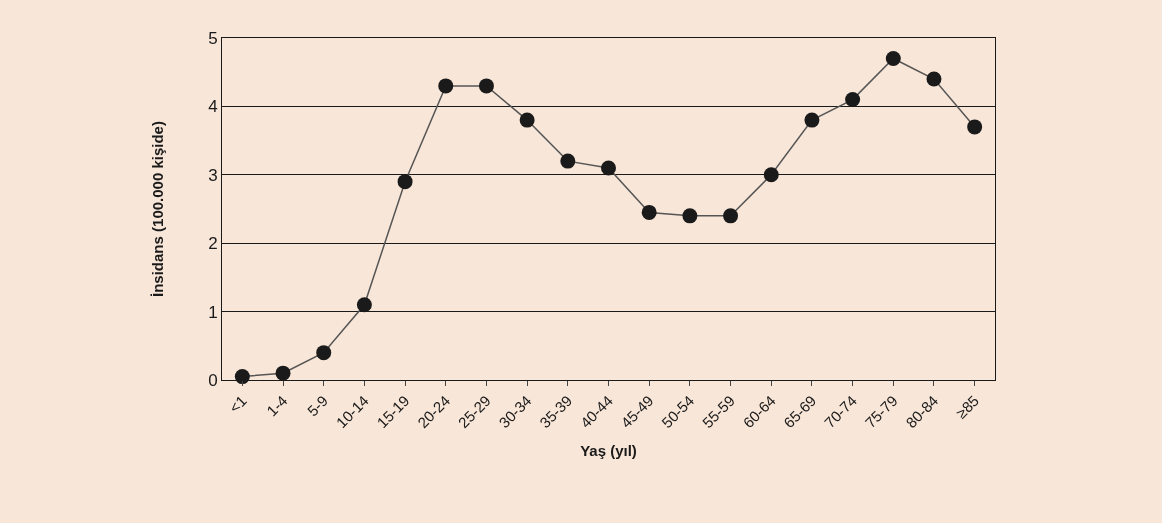 The width and height of the screenshot is (1162, 523). I want to click on x-tick-label: ≥85, so click(967, 406).